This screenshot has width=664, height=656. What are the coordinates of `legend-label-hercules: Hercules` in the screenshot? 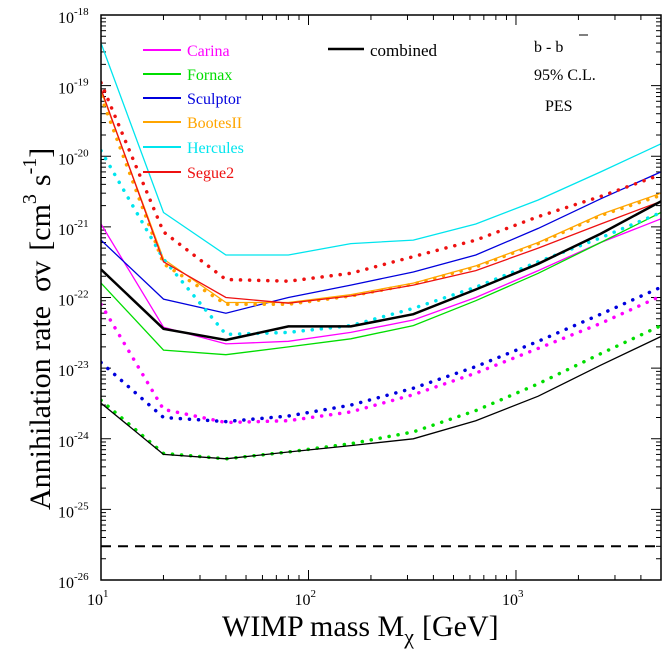 It's located at (215, 148).